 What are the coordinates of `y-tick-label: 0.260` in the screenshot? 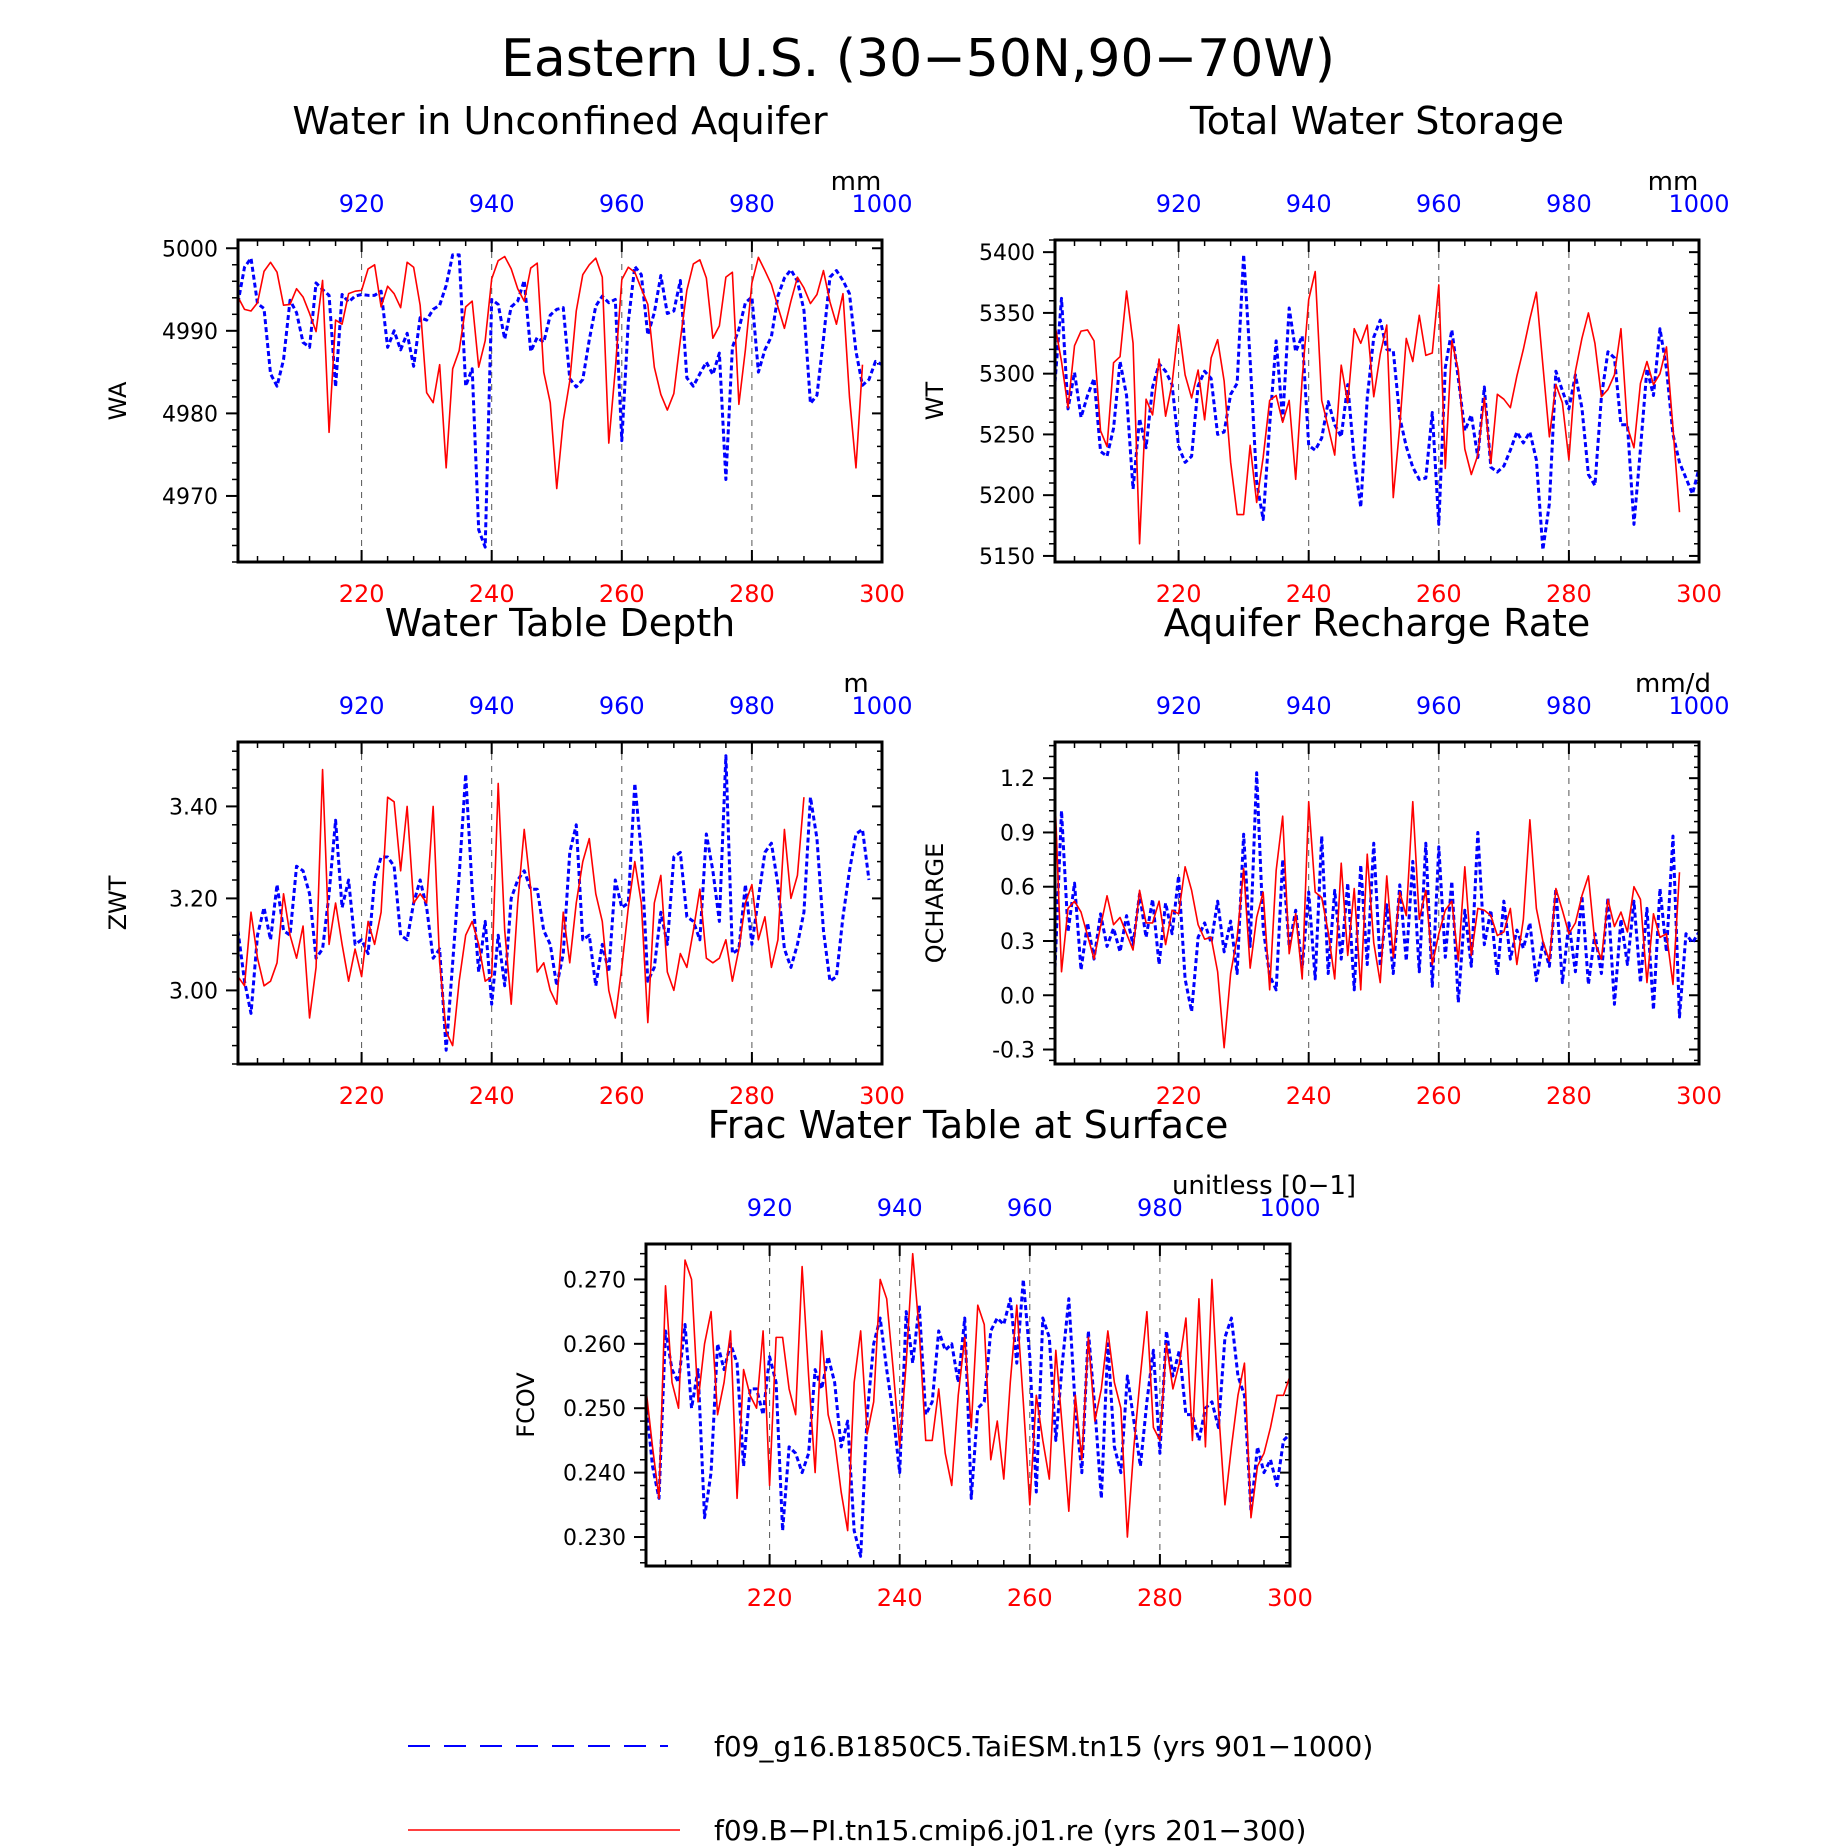 It's located at (594, 1345).